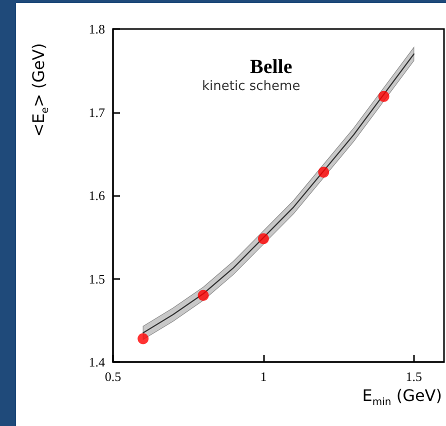 This screenshot has height=426, width=446. Describe the element at coordinates (414, 376) in the screenshot. I see `x-tick-label: 1.5` at that location.